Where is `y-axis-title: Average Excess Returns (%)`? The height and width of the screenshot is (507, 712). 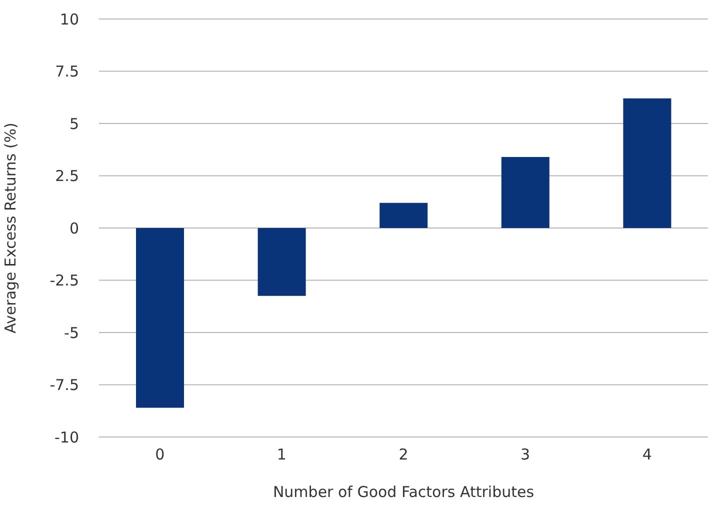 y-axis-title: Average Excess Returns (%) is located at coordinates (10, 228).